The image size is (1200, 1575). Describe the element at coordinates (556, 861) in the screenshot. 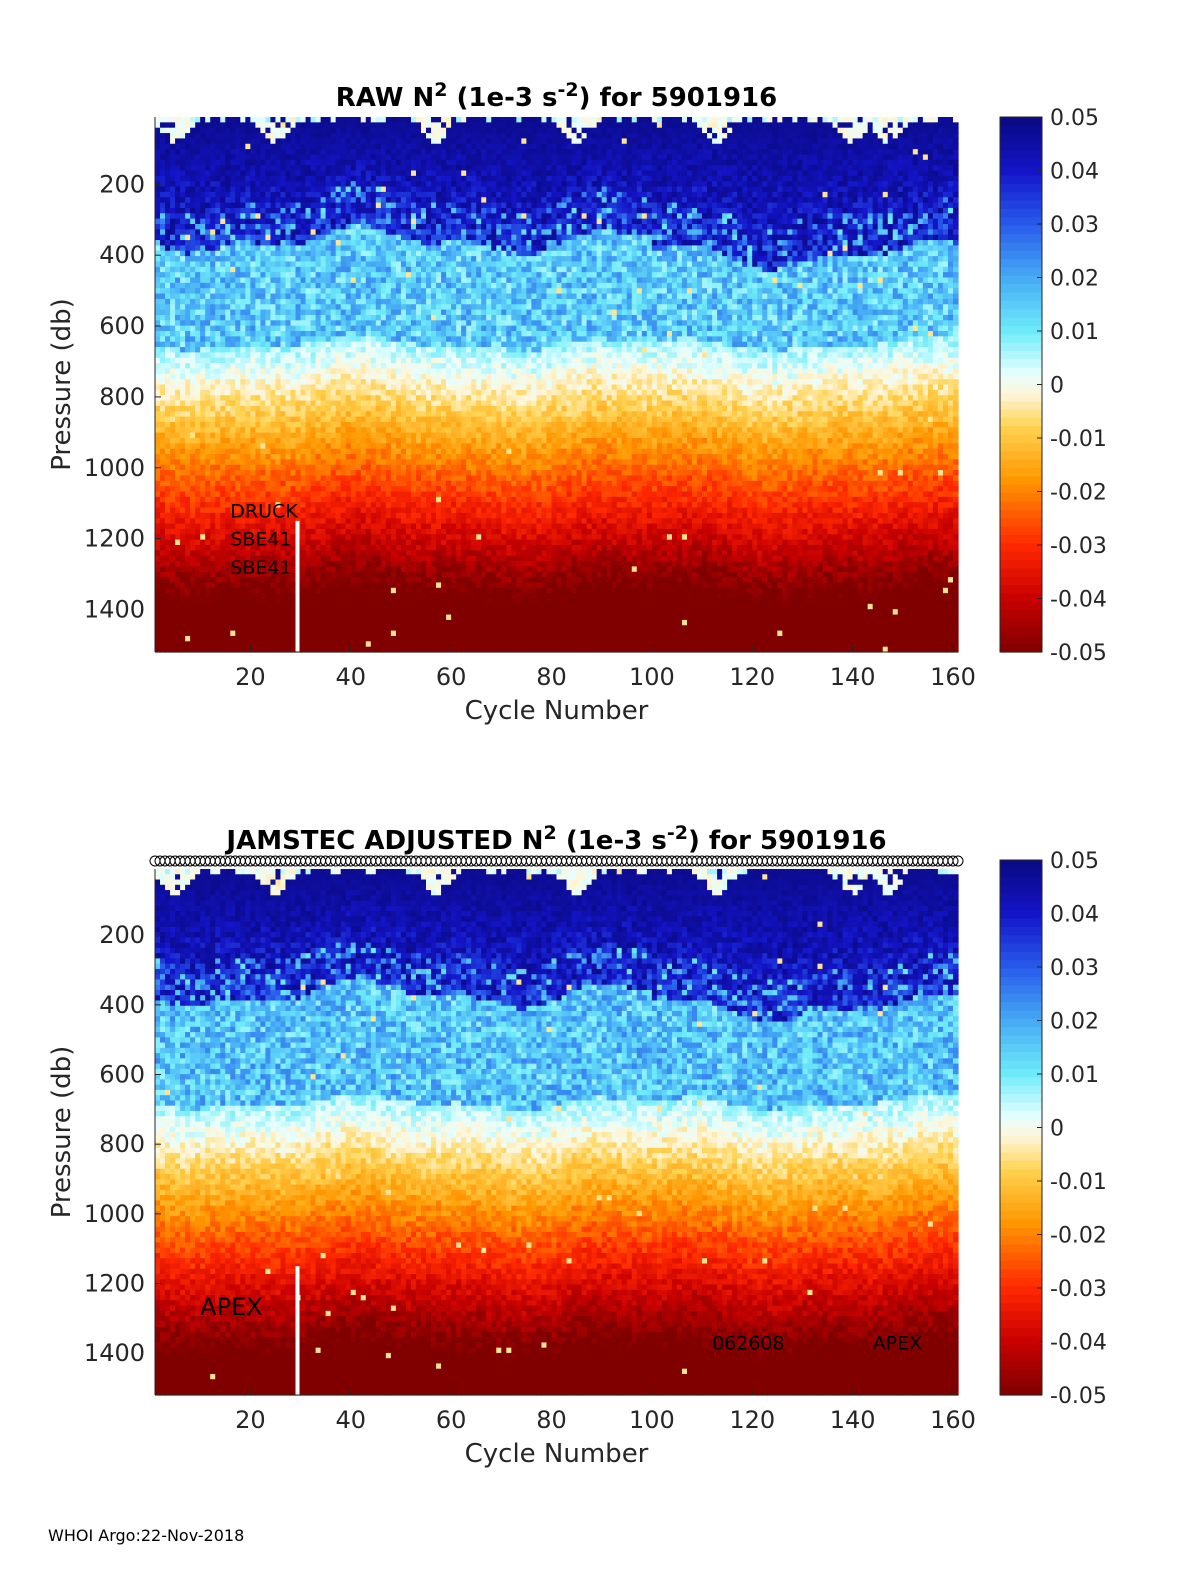

I see `profile-markers` at that location.